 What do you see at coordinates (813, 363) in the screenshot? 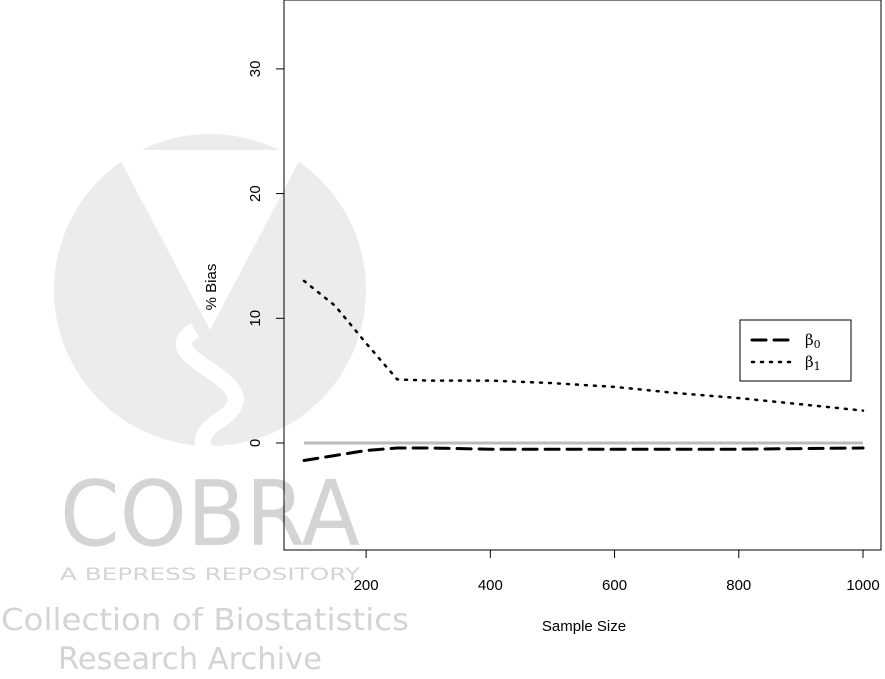
I see `legend-label-1: β1` at bounding box center [813, 363].